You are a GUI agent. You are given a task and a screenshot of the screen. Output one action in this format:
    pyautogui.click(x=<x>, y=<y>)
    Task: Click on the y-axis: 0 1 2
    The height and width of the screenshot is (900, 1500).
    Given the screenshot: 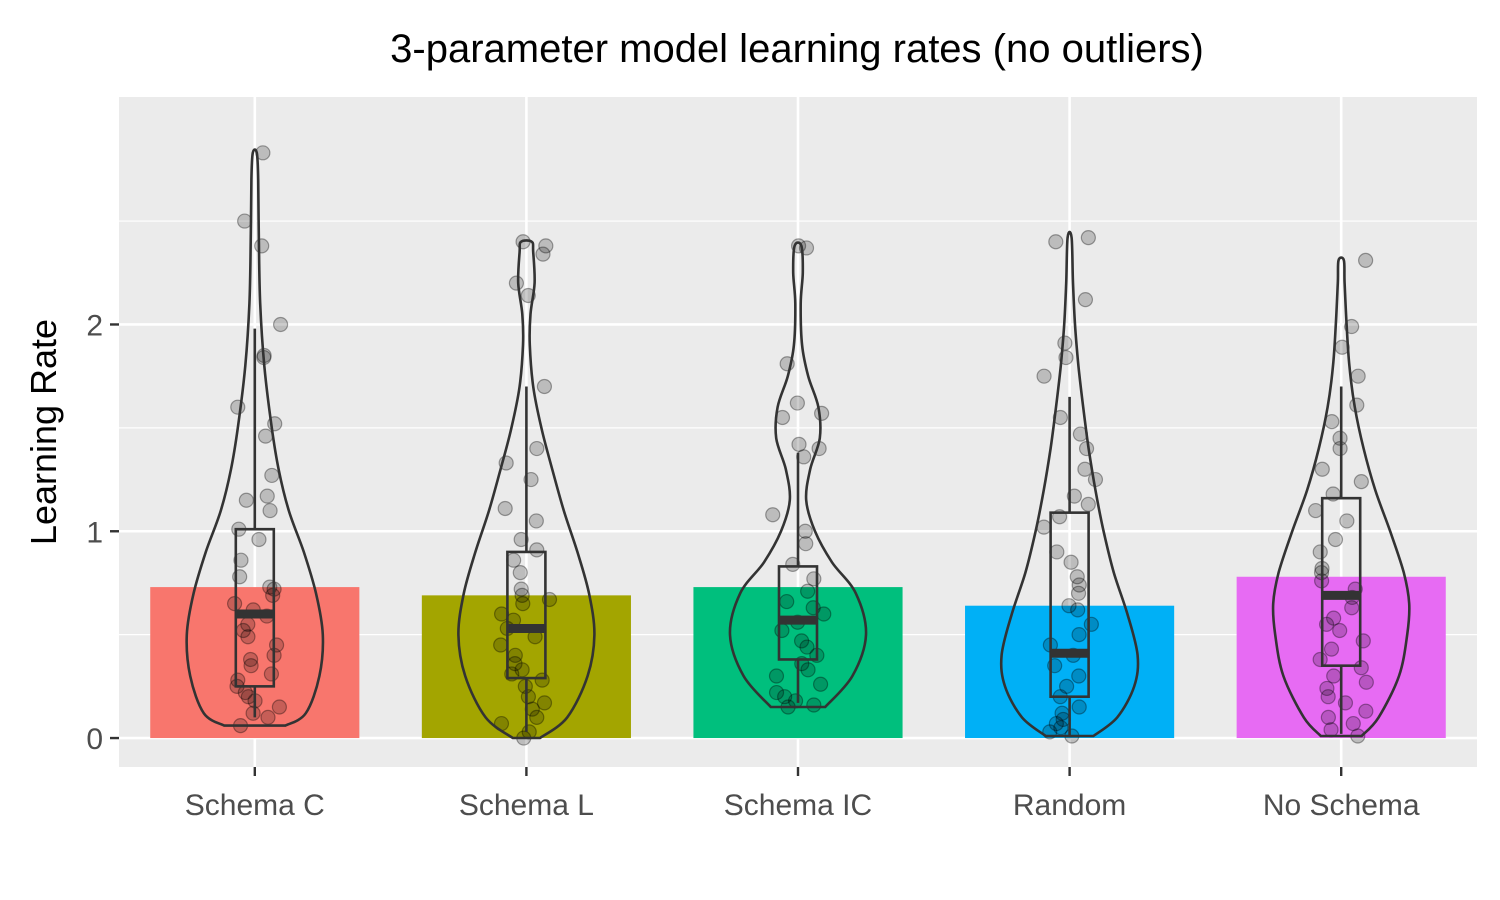 What is the action you would take?
    pyautogui.click(x=102, y=532)
    